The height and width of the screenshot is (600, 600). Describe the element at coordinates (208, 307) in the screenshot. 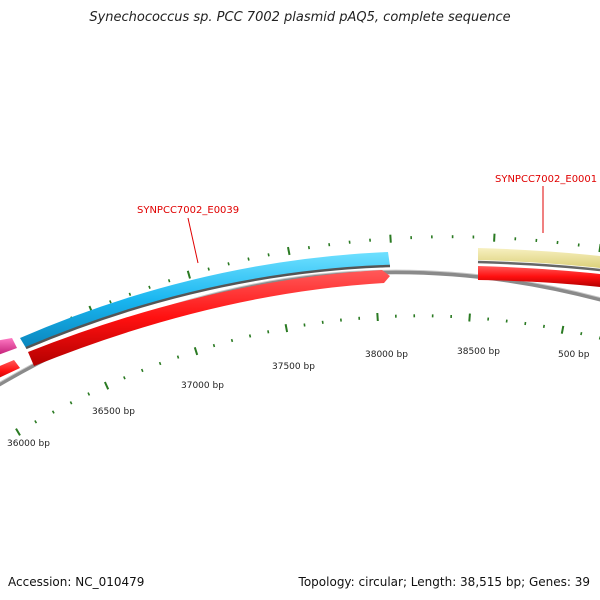

I see `gene-arc-e0039-shadow` at that location.